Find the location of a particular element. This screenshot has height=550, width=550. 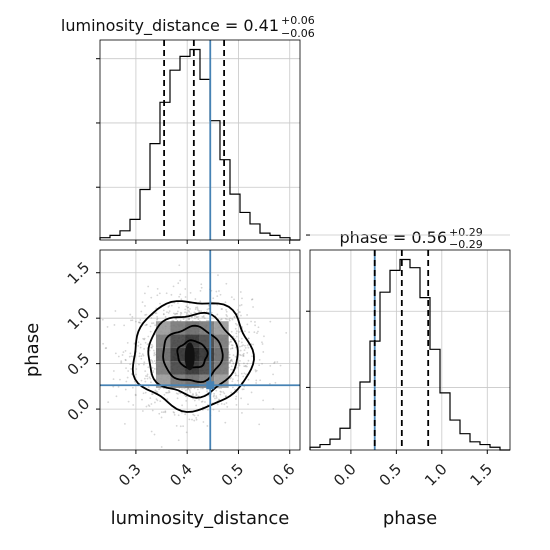

histogram-step is located at coordinates (409, 354).